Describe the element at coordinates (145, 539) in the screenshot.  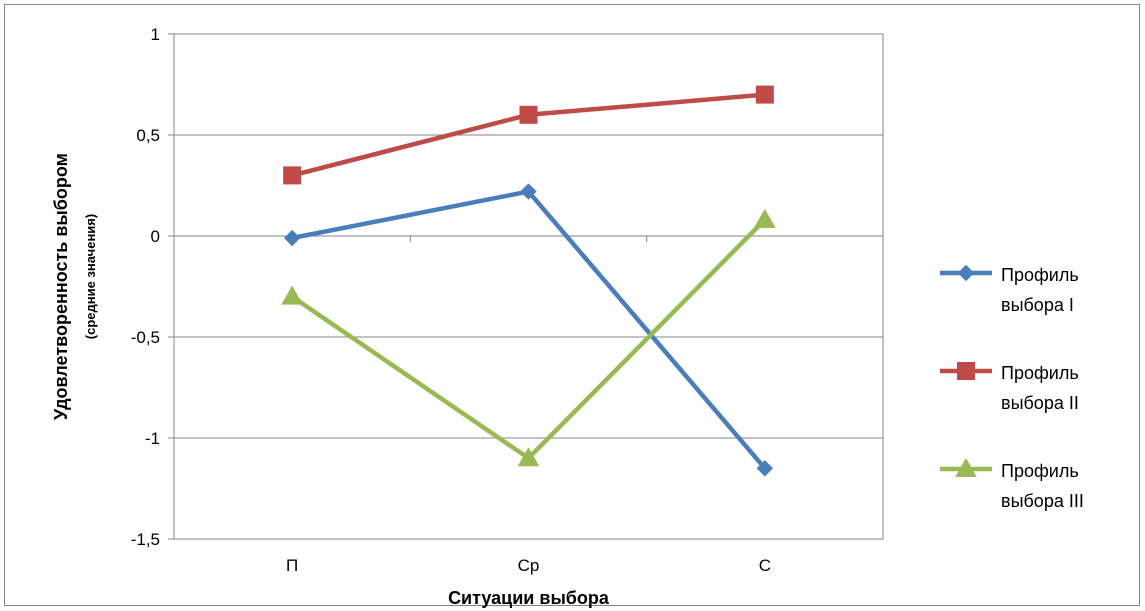
I see `y-tick-label: -1,5` at that location.